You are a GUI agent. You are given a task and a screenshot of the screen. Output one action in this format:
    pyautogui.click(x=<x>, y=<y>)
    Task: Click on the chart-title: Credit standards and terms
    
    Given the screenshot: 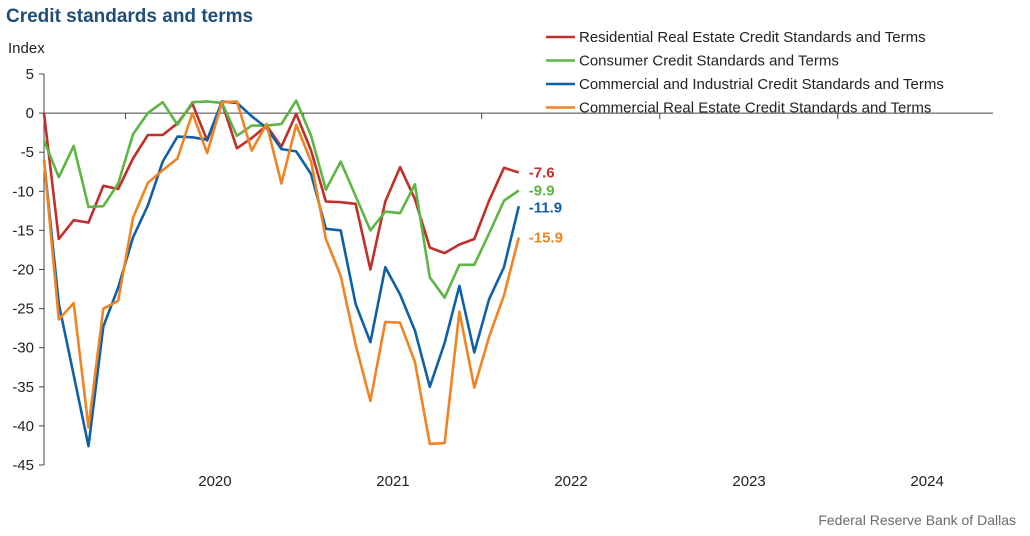 What is the action you would take?
    pyautogui.click(x=130, y=16)
    